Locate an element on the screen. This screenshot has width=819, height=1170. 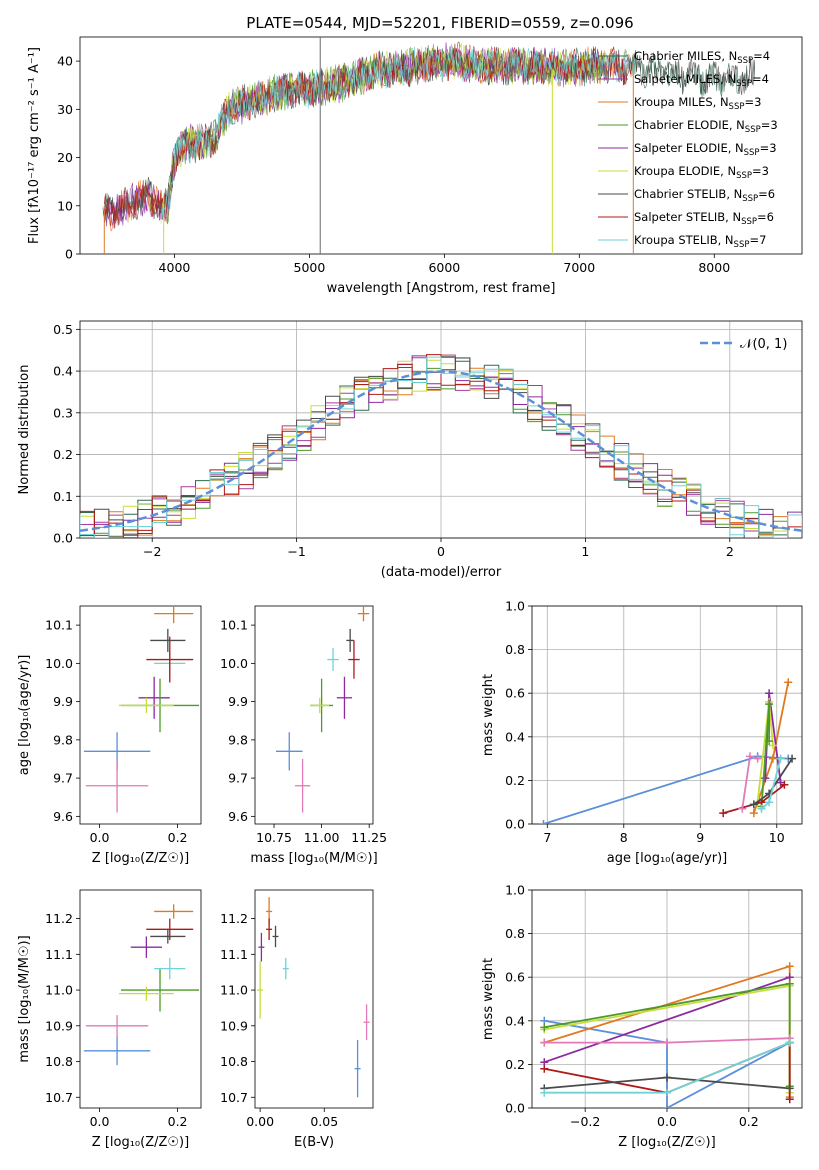
age-vs-mass-ytick-label: 10.0 is located at coordinates (234, 663).